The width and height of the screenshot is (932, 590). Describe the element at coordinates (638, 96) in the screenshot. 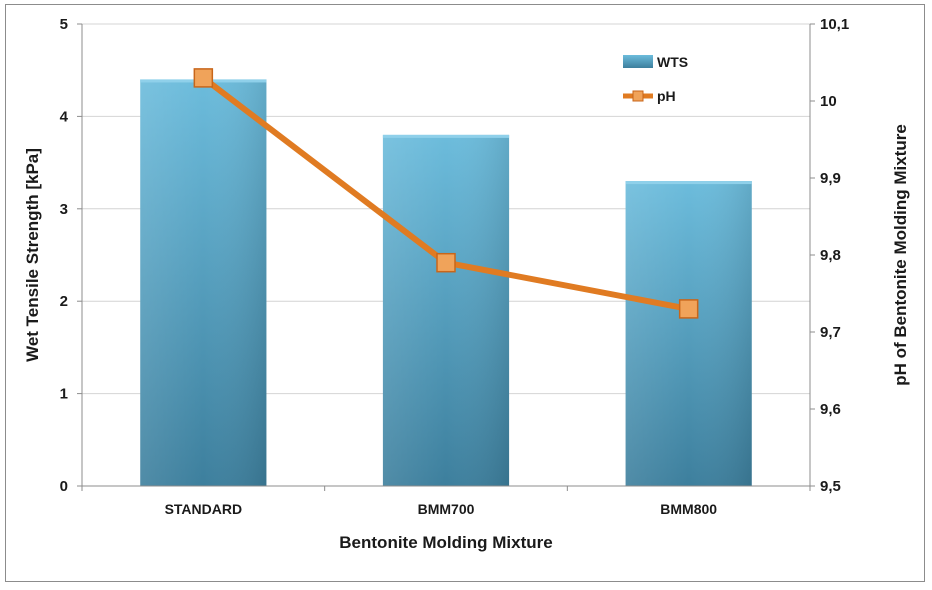

I see `legend-swatch-ph-marker` at that location.